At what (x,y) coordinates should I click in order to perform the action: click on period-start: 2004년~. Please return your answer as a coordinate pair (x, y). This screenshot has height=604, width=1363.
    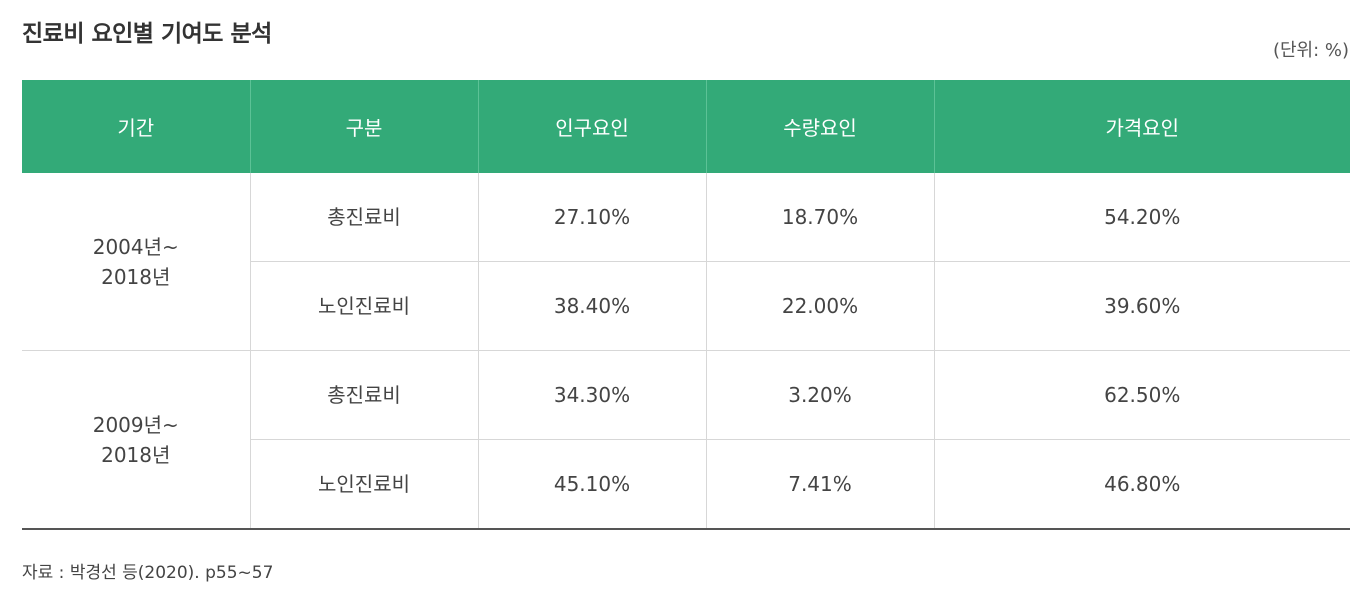
    Looking at the image, I should click on (135, 246).